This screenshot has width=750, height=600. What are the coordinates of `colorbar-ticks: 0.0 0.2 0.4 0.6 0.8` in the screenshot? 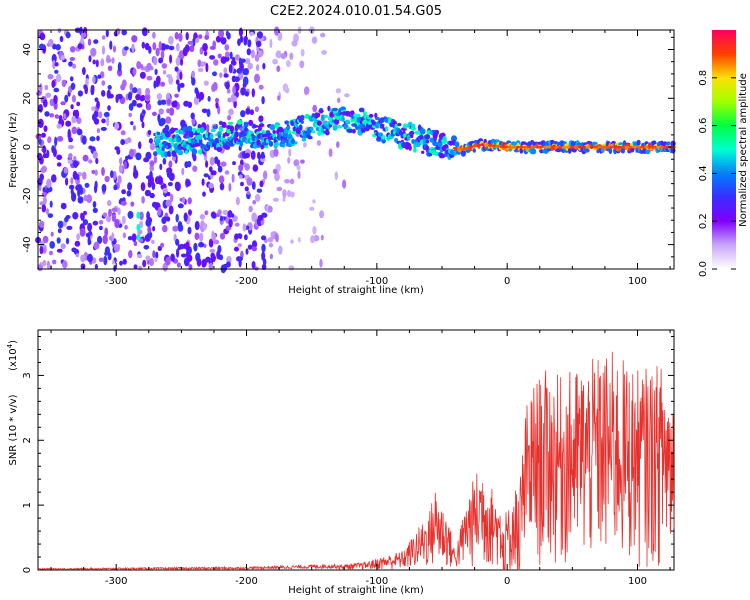 It's located at (717, 173).